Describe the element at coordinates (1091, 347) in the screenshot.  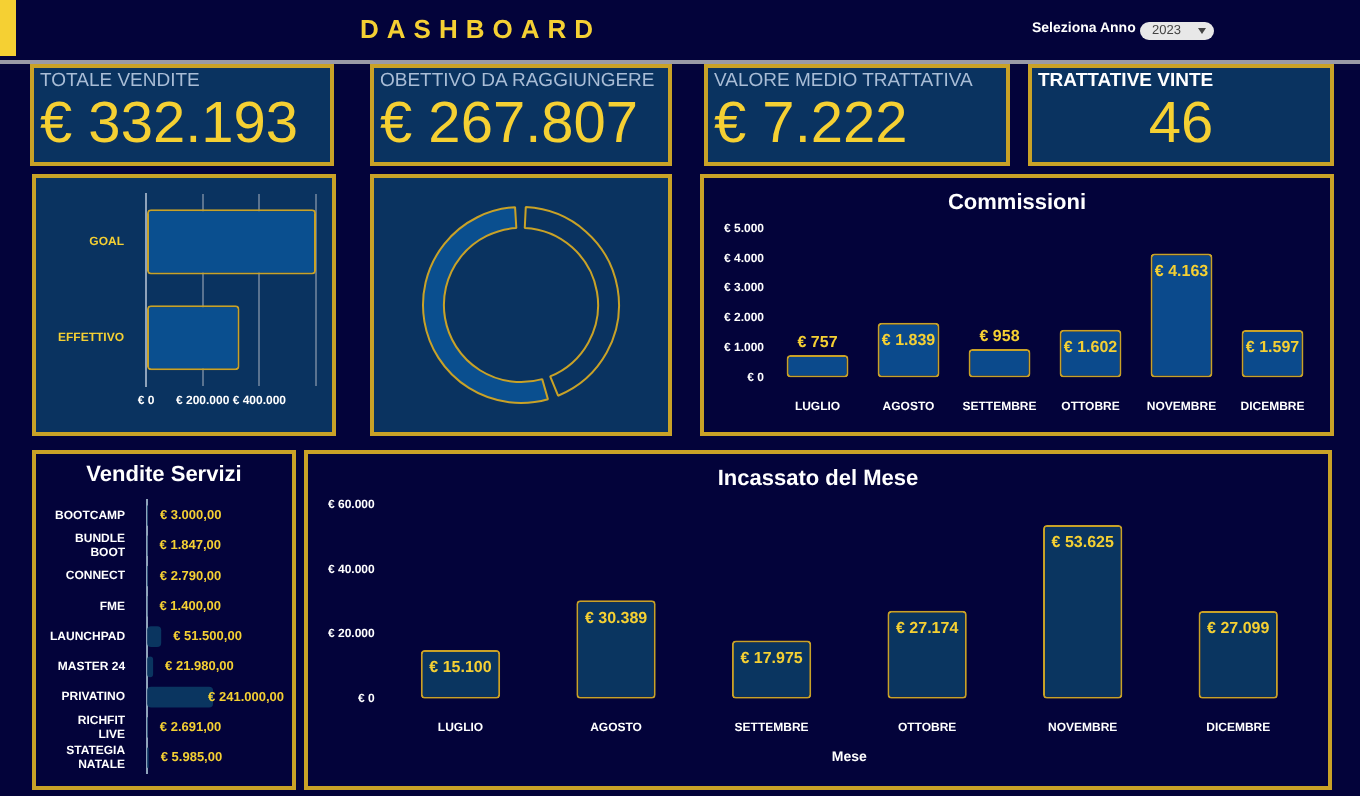
I see `data-label: € 1.602` at that location.